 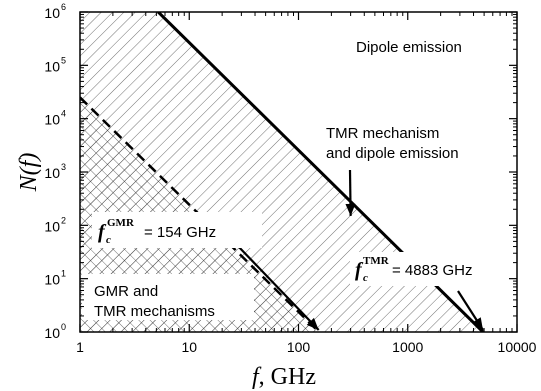 What do you see at coordinates (63, 274) in the screenshot?
I see `y-tick-exponent: 1` at bounding box center [63, 274].